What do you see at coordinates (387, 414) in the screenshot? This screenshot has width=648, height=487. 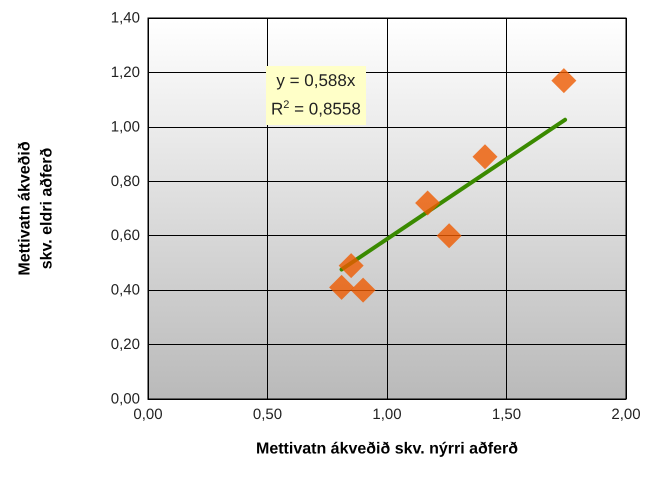 I see `x-tick-label: 1,00` at bounding box center [387, 414].